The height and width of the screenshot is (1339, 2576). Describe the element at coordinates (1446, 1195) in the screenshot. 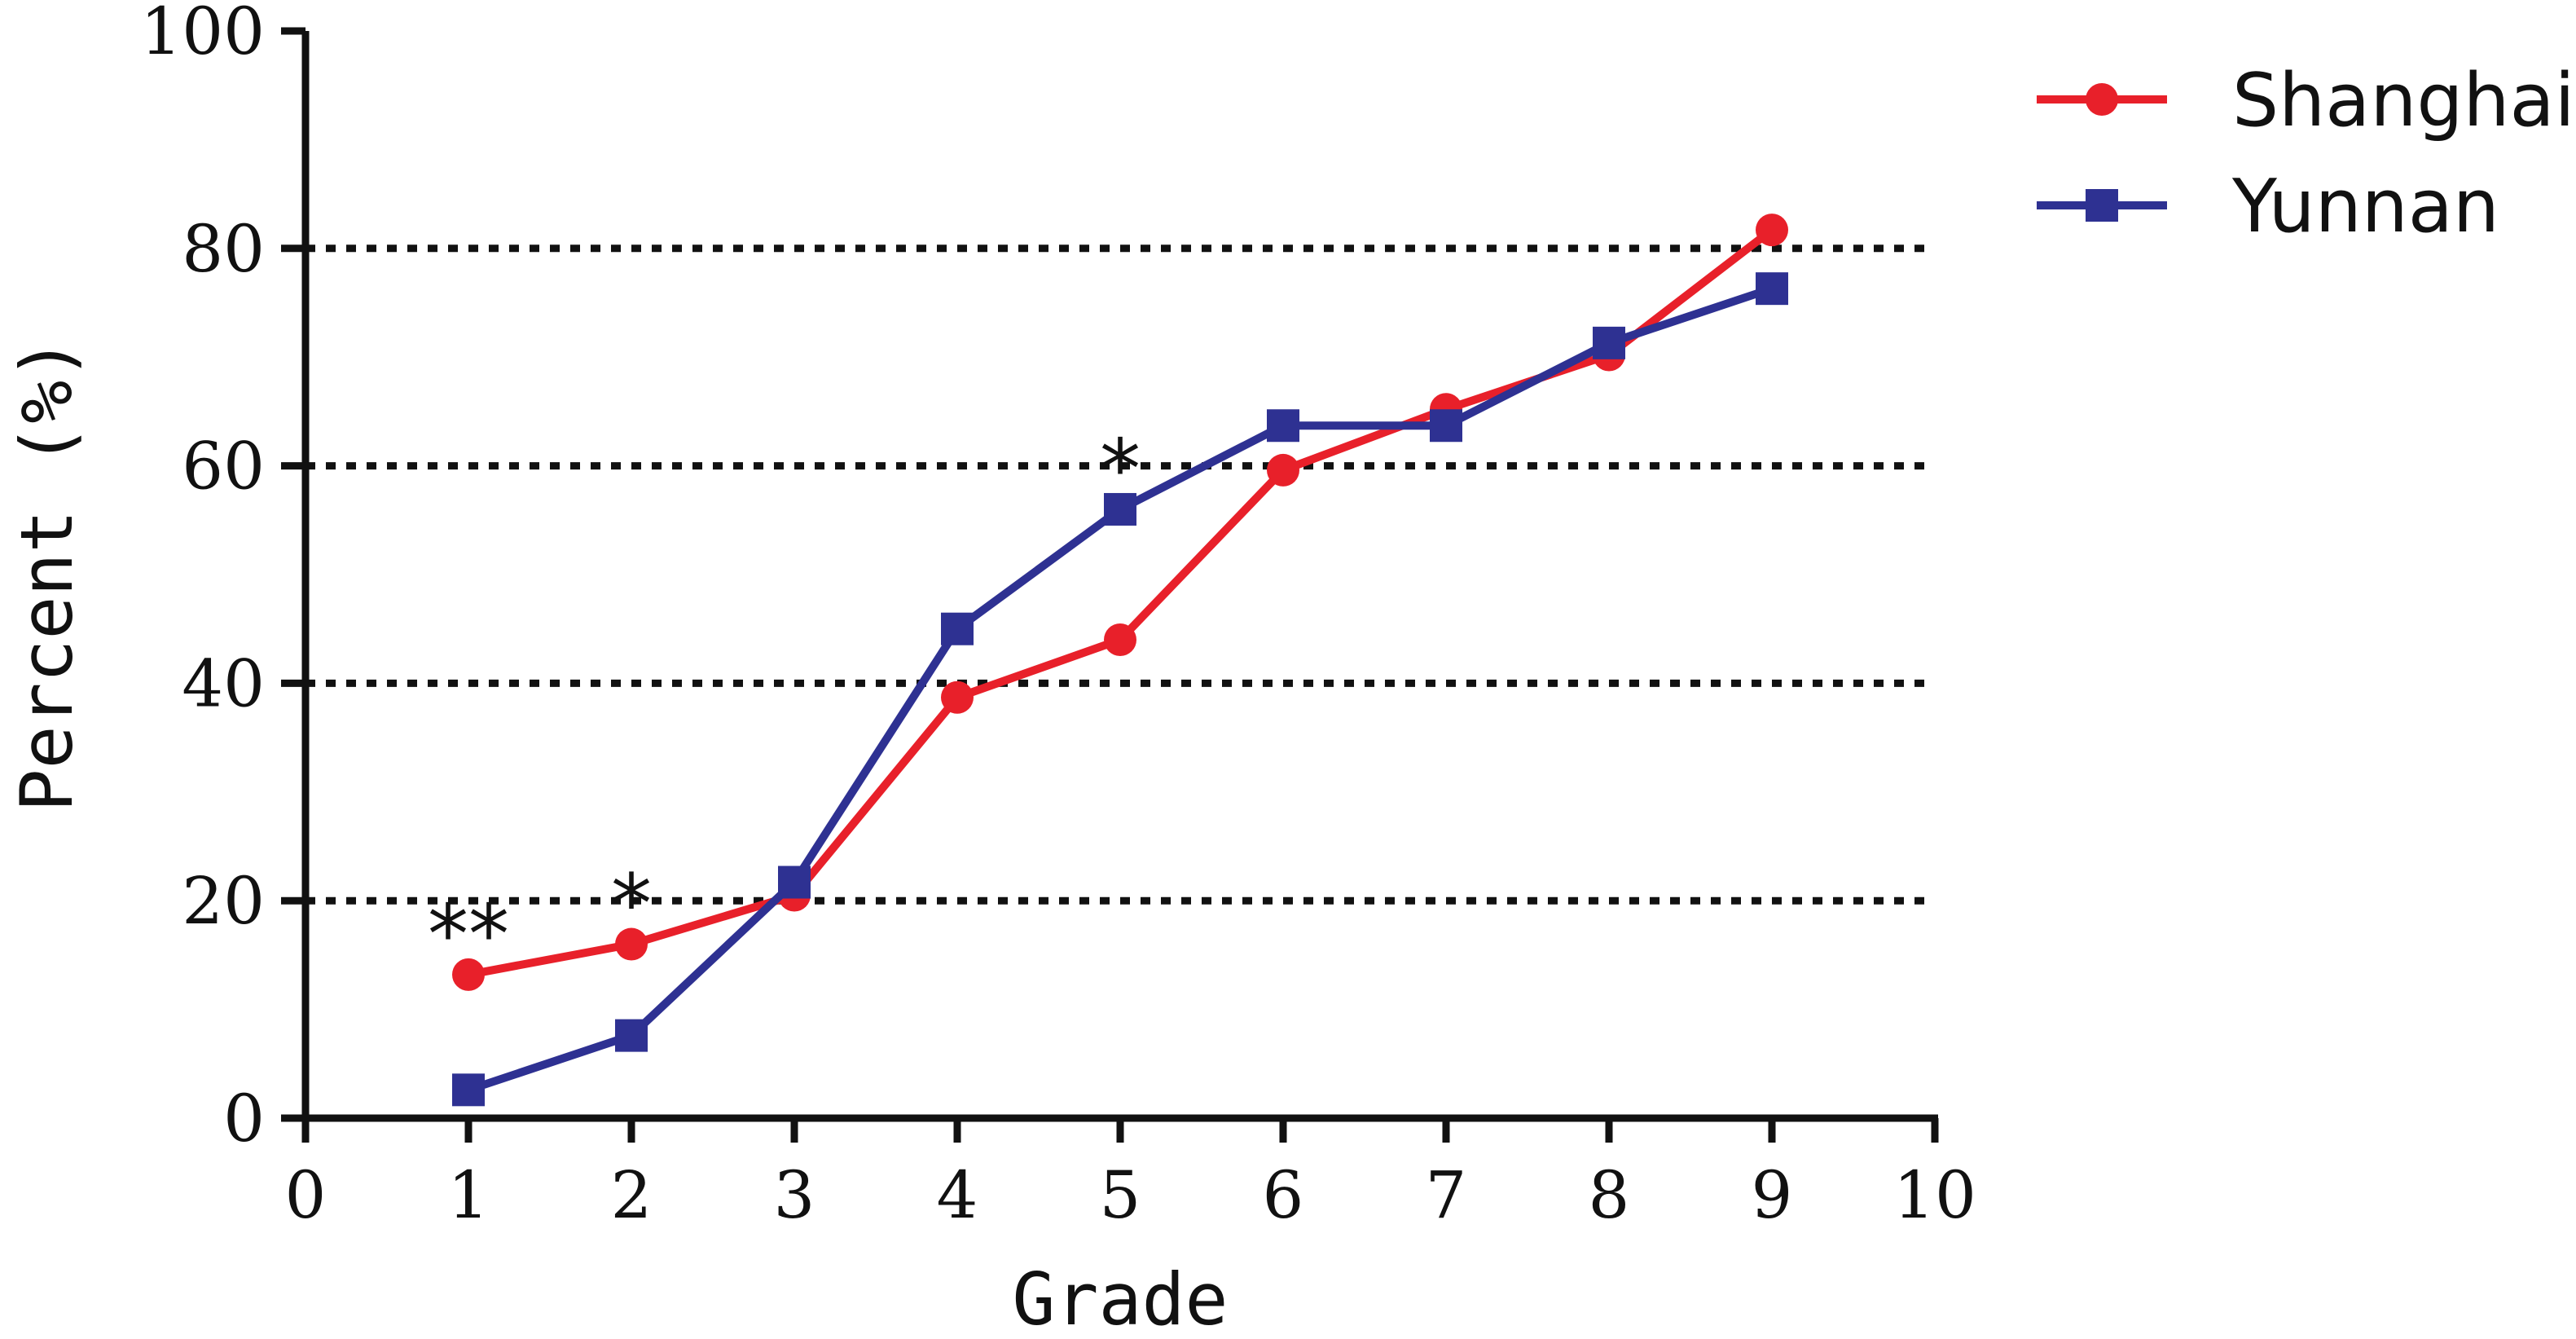

I see `x-tick-label-7: 7` at that location.